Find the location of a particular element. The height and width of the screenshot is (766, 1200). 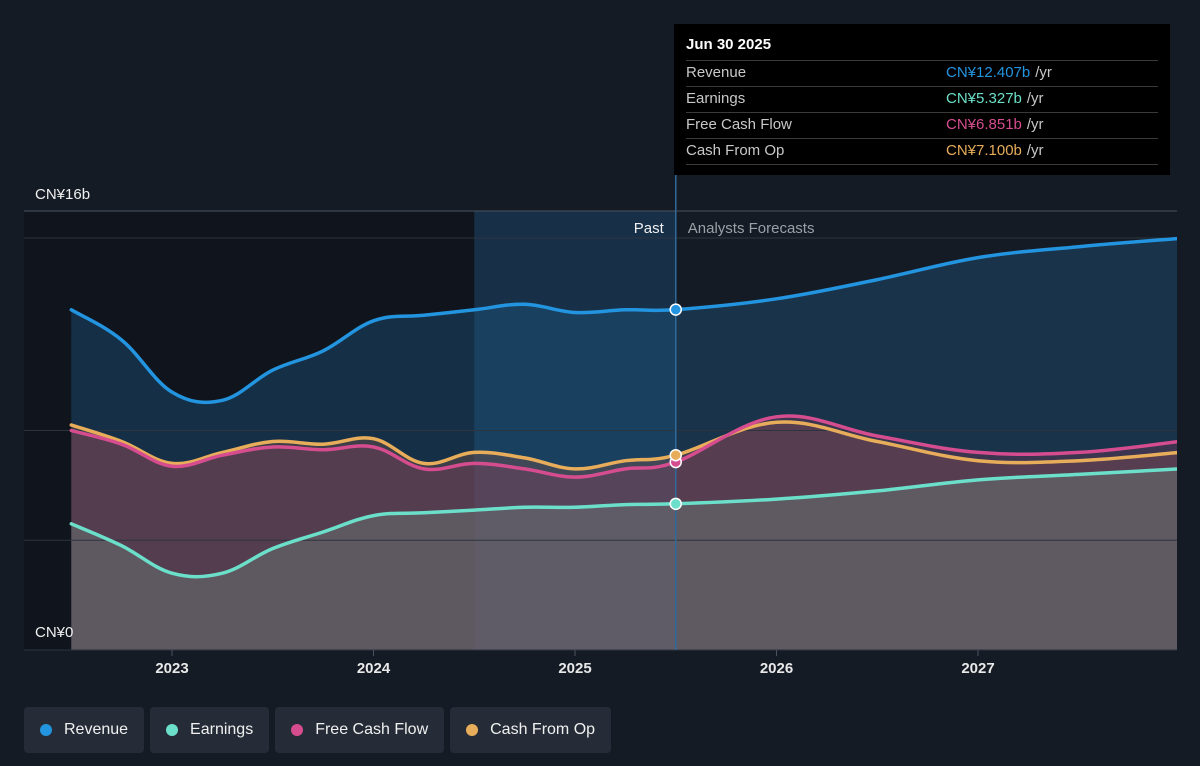

x-tick-label: 2025 is located at coordinates (574, 668).